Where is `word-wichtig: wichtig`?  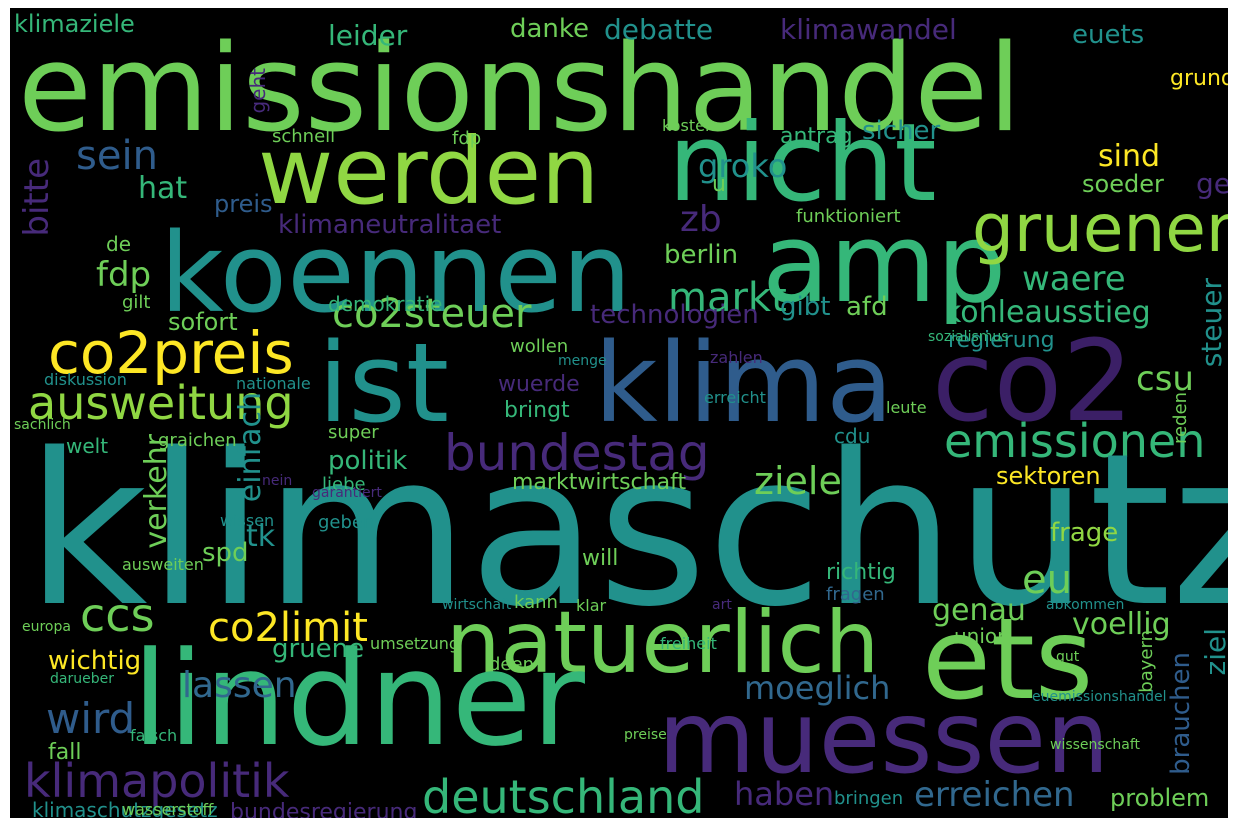 word-wichtig: wichtig is located at coordinates (95, 661).